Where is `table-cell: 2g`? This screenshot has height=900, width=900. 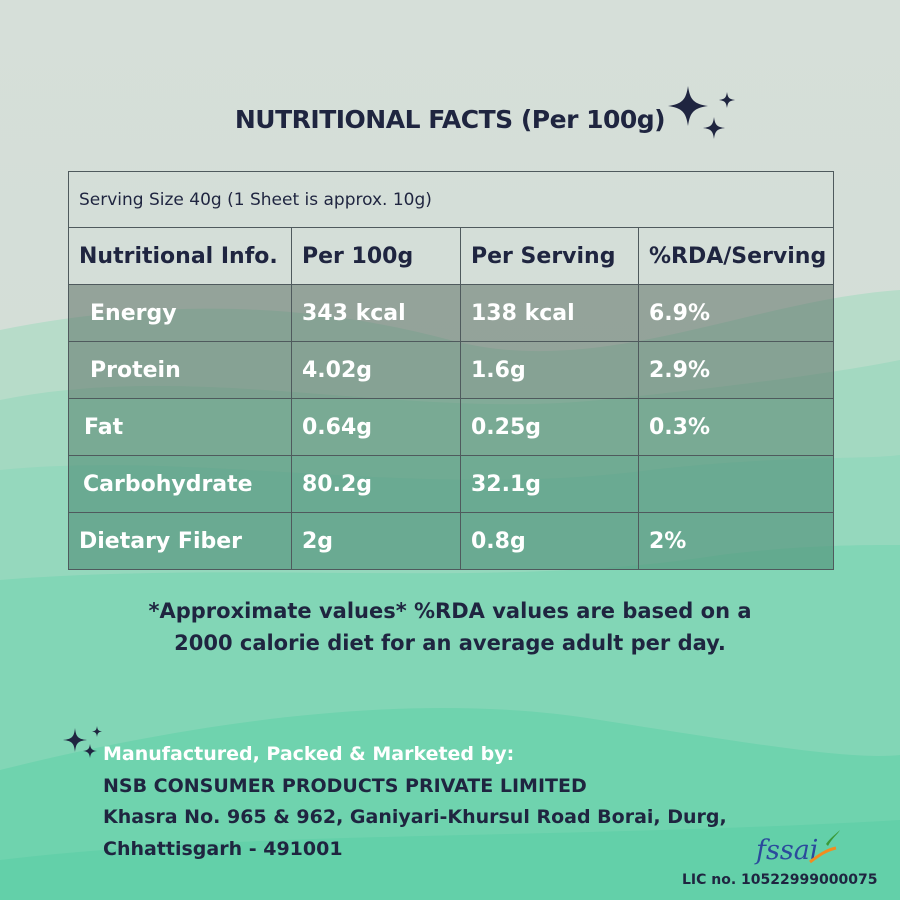 table-cell: 2g is located at coordinates (376, 541).